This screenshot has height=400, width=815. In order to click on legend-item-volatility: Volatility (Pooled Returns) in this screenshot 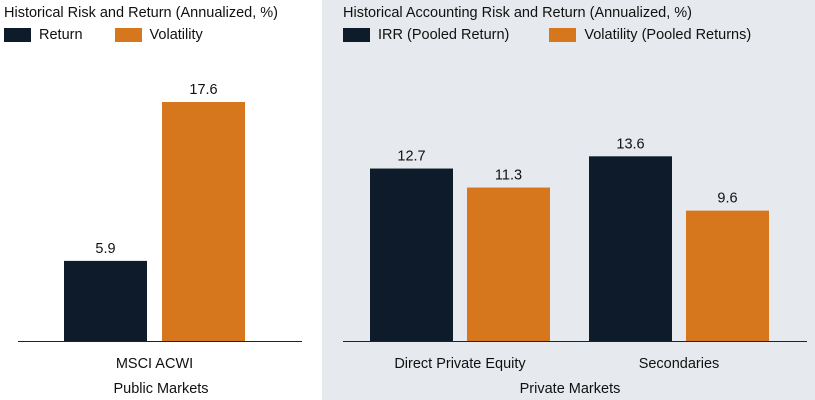, I will do `click(650, 35)`.